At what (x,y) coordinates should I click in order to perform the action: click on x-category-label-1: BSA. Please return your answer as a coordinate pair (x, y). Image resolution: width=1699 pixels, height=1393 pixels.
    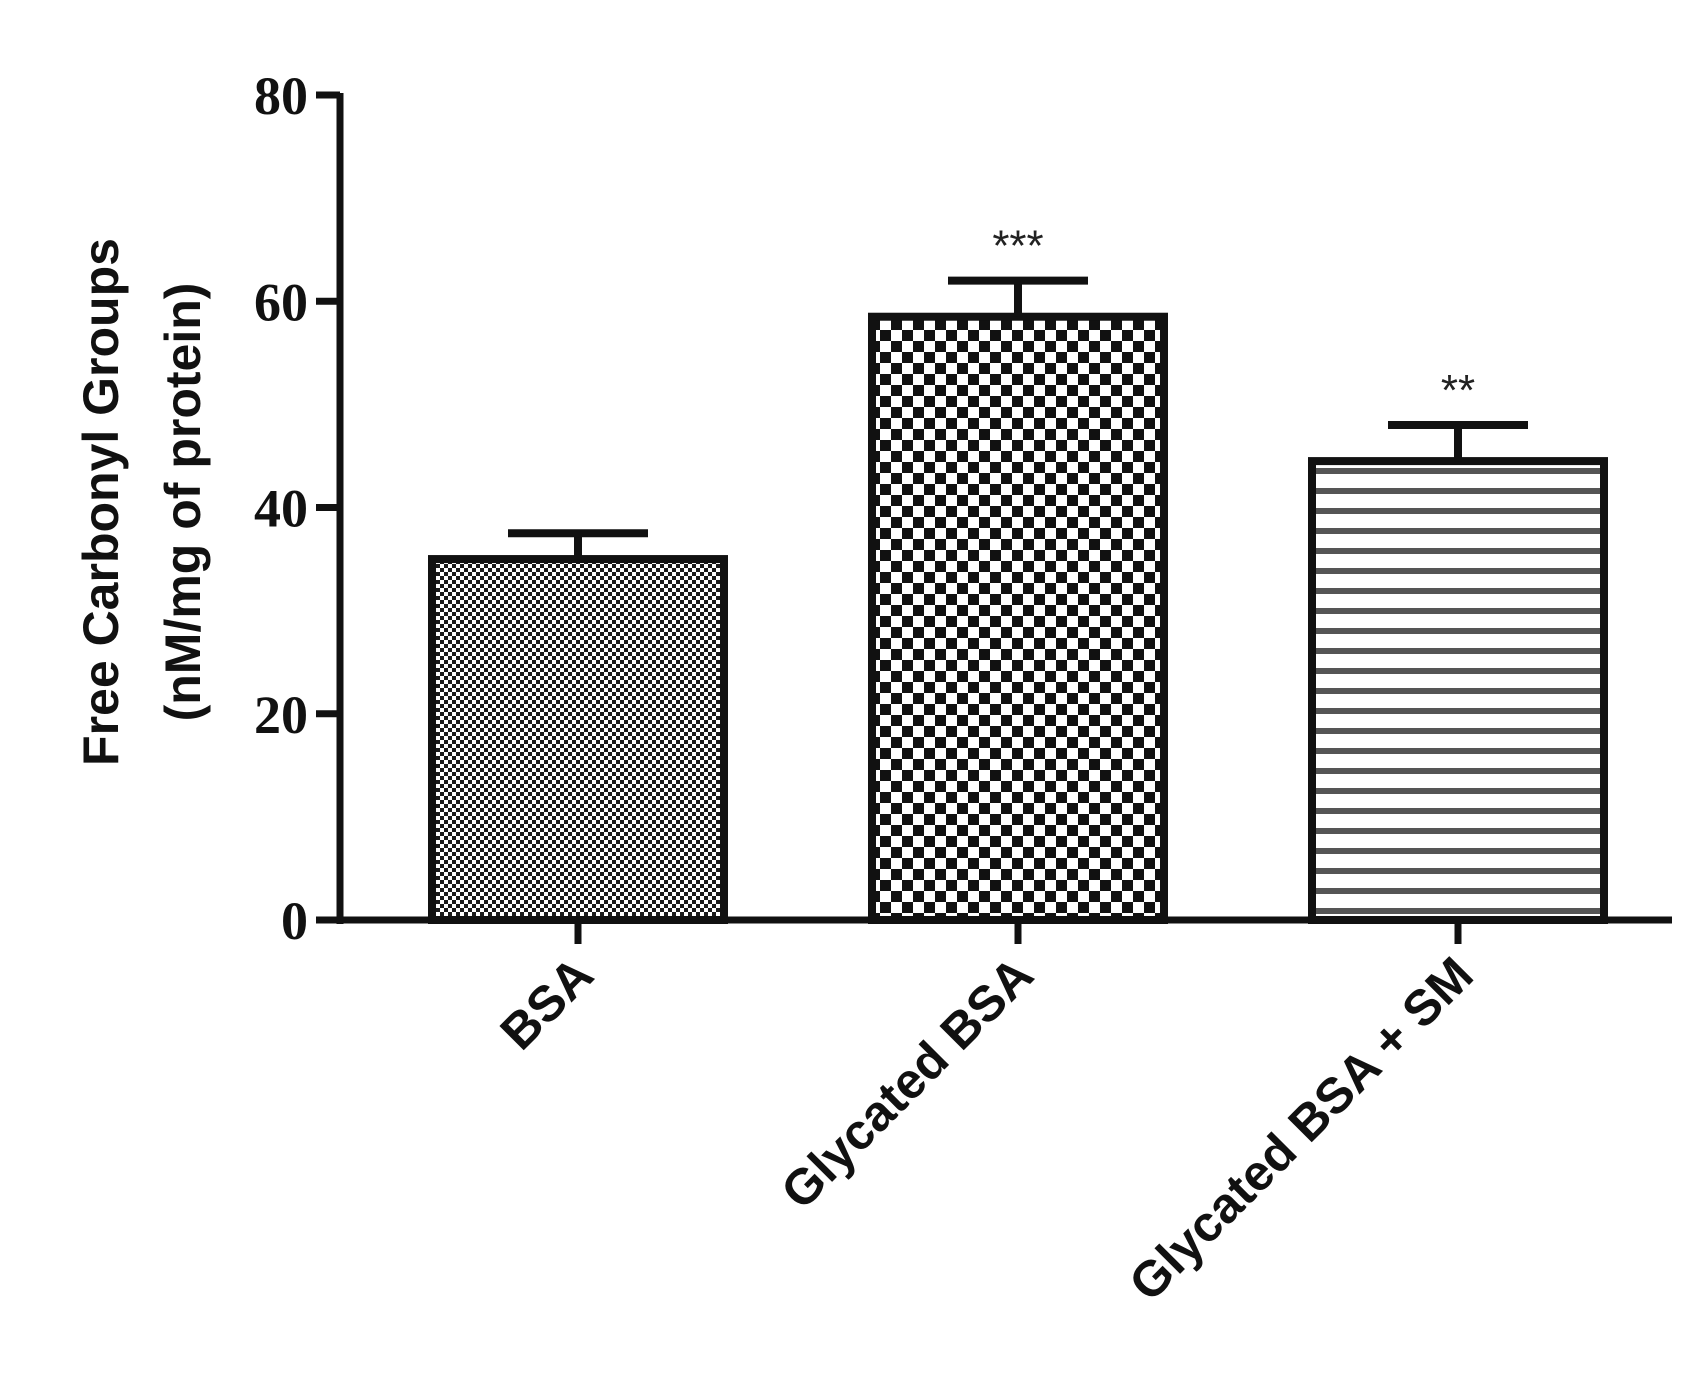
    Looking at the image, I should click on (547, 1003).